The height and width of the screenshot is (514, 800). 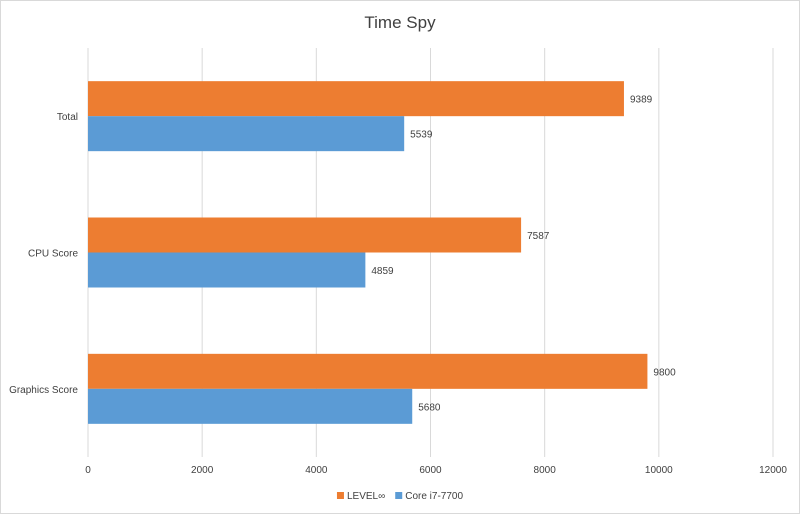 I want to click on legend-item-series-0: LEVEL∞, so click(x=360, y=496).